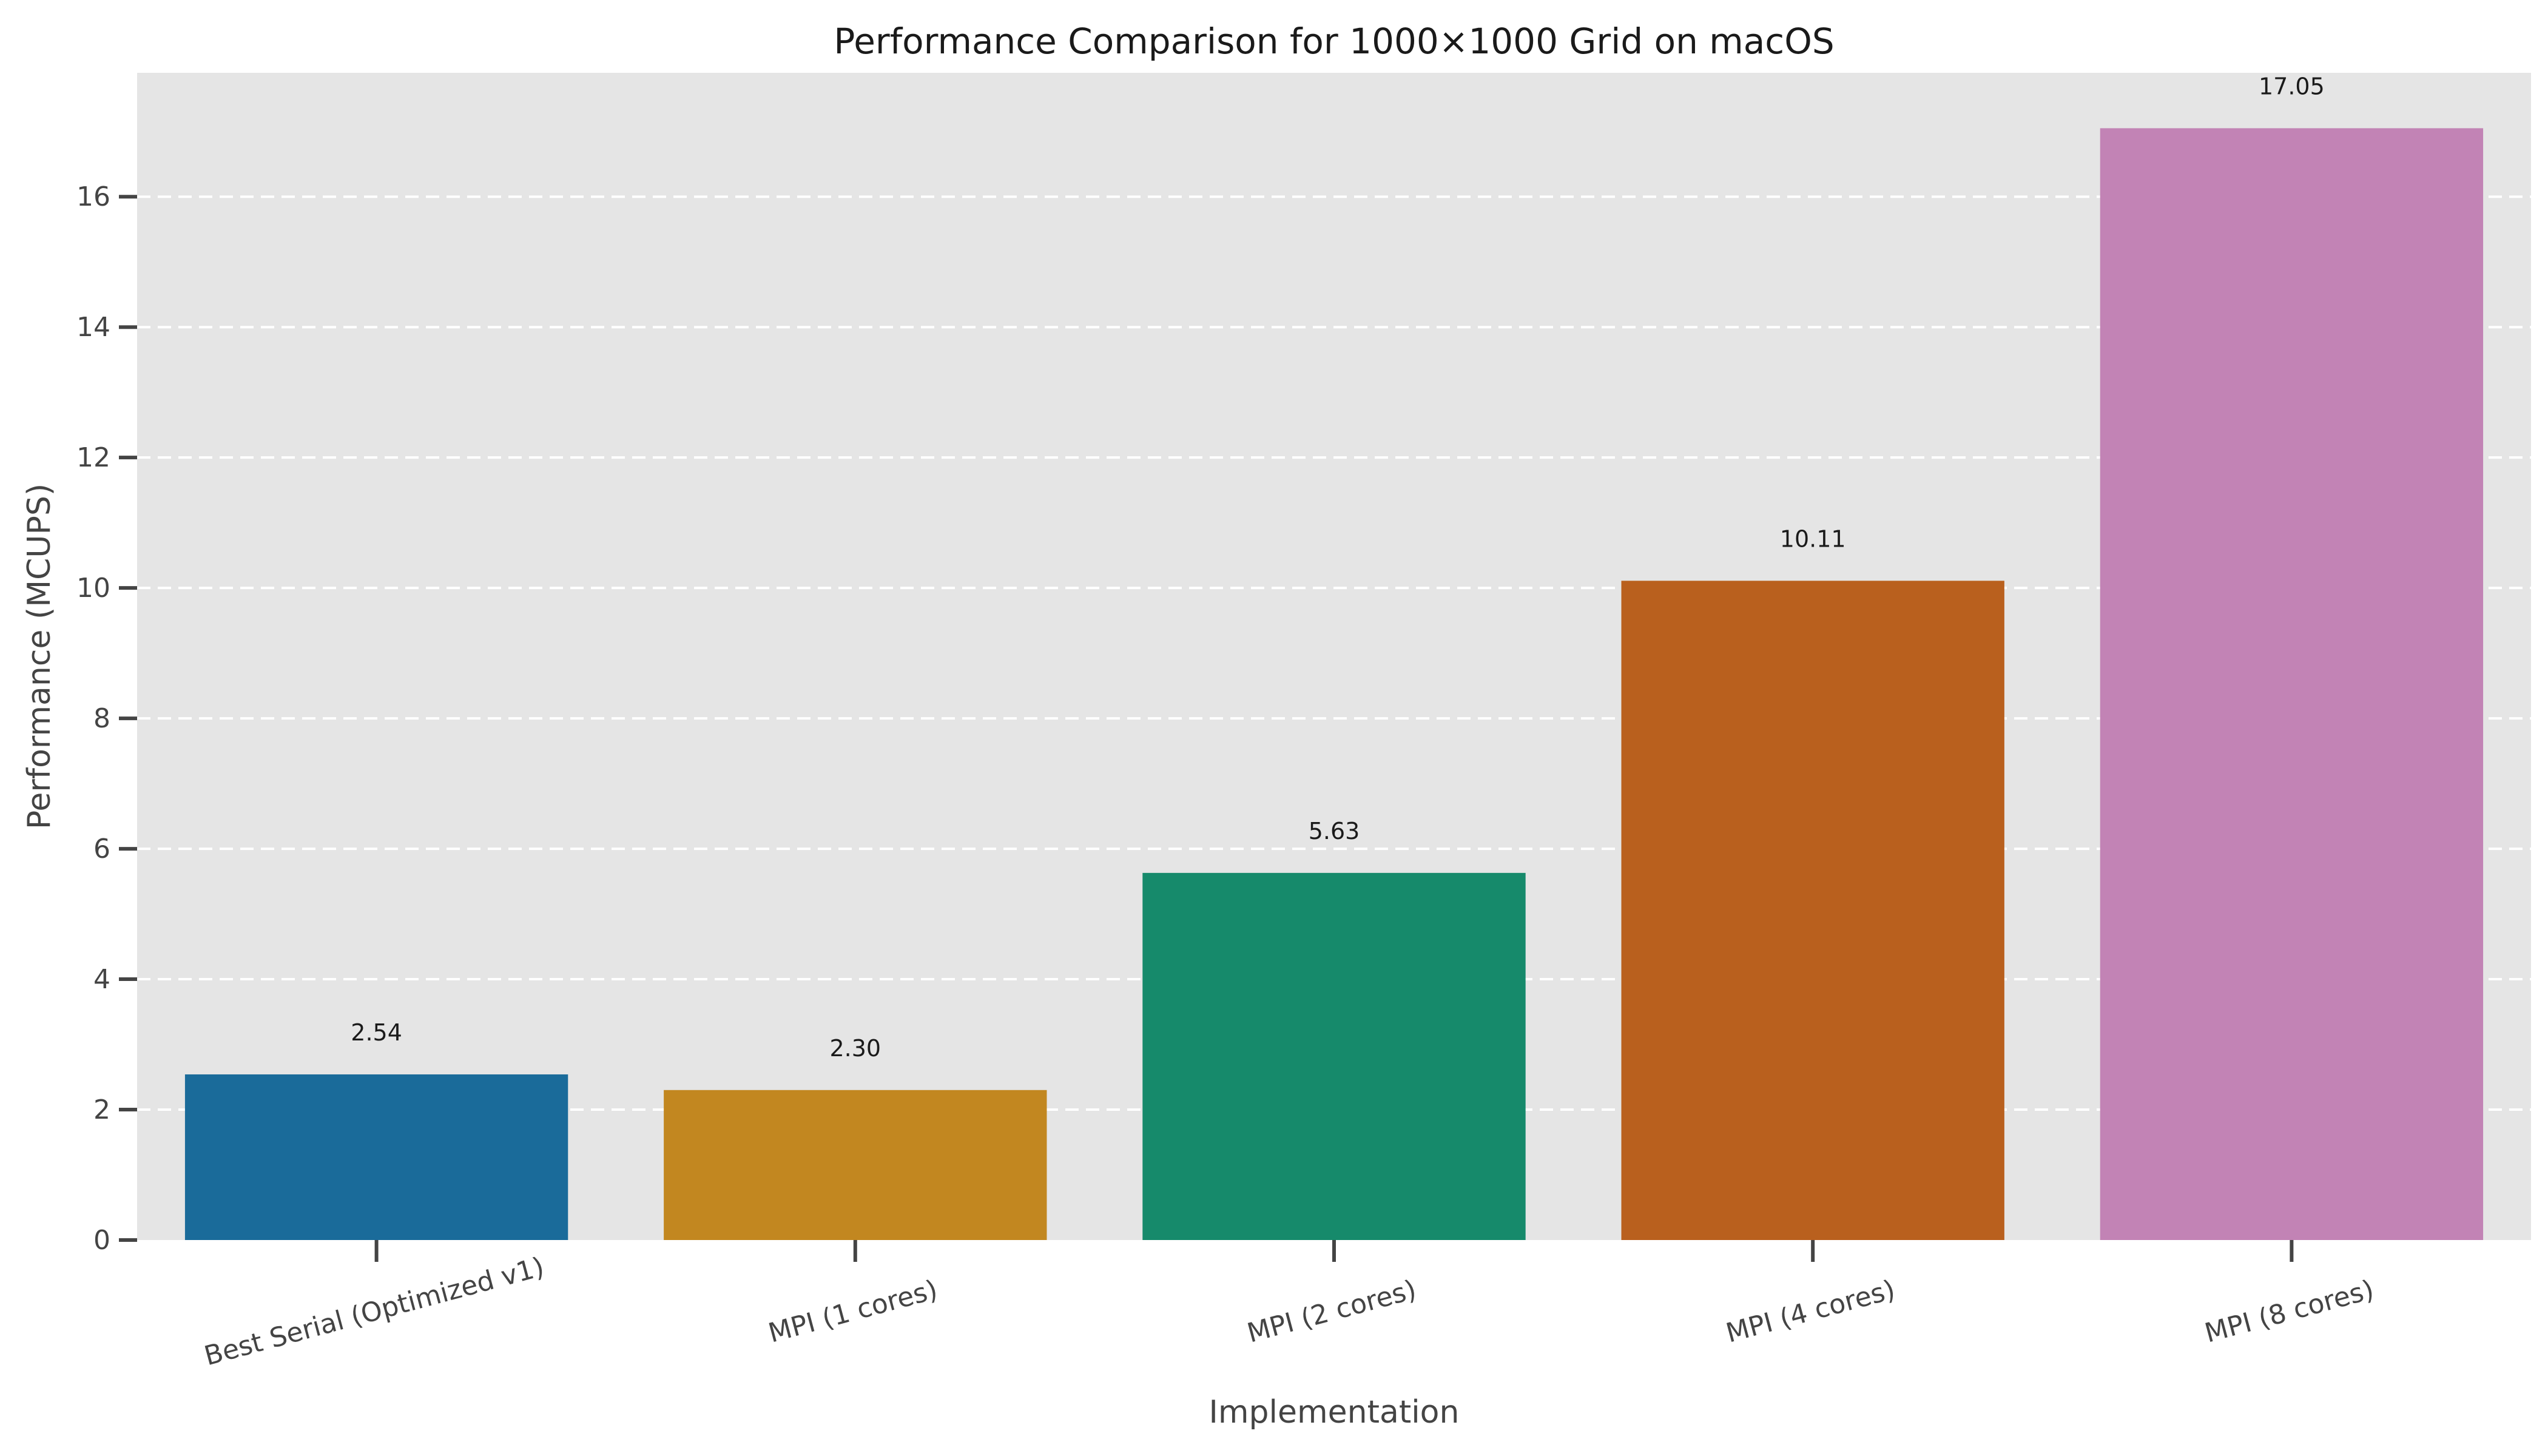 The image size is (2548, 1456). I want to click on y-tick-label: 14, so click(93, 327).